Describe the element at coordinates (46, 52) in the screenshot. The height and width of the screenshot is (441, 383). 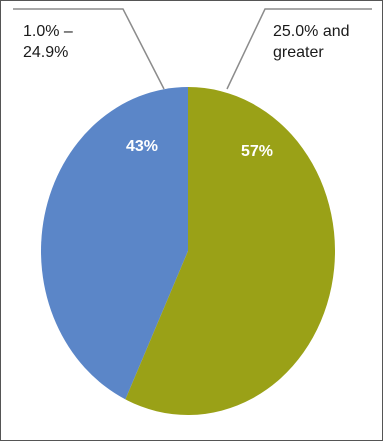
I see `callout-left-line-2: 24.9%` at that location.